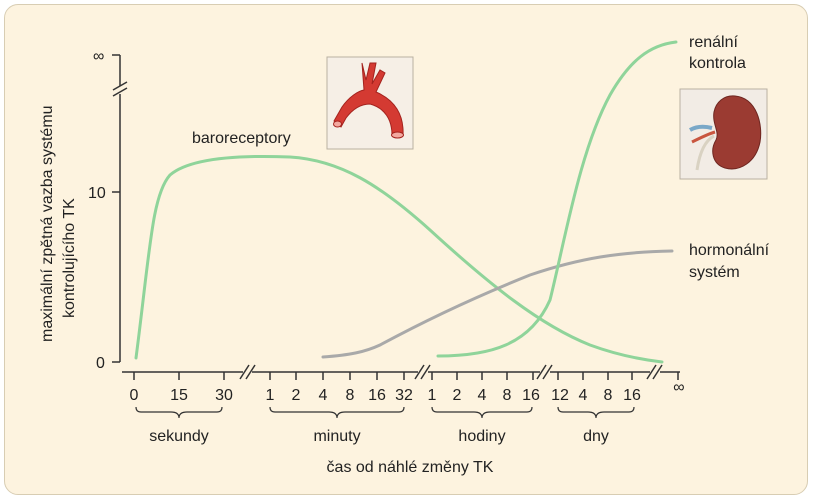 This screenshot has width=814, height=501. What do you see at coordinates (714, 272) in the screenshot?
I see `label-hormonalni-line2: systém` at bounding box center [714, 272].